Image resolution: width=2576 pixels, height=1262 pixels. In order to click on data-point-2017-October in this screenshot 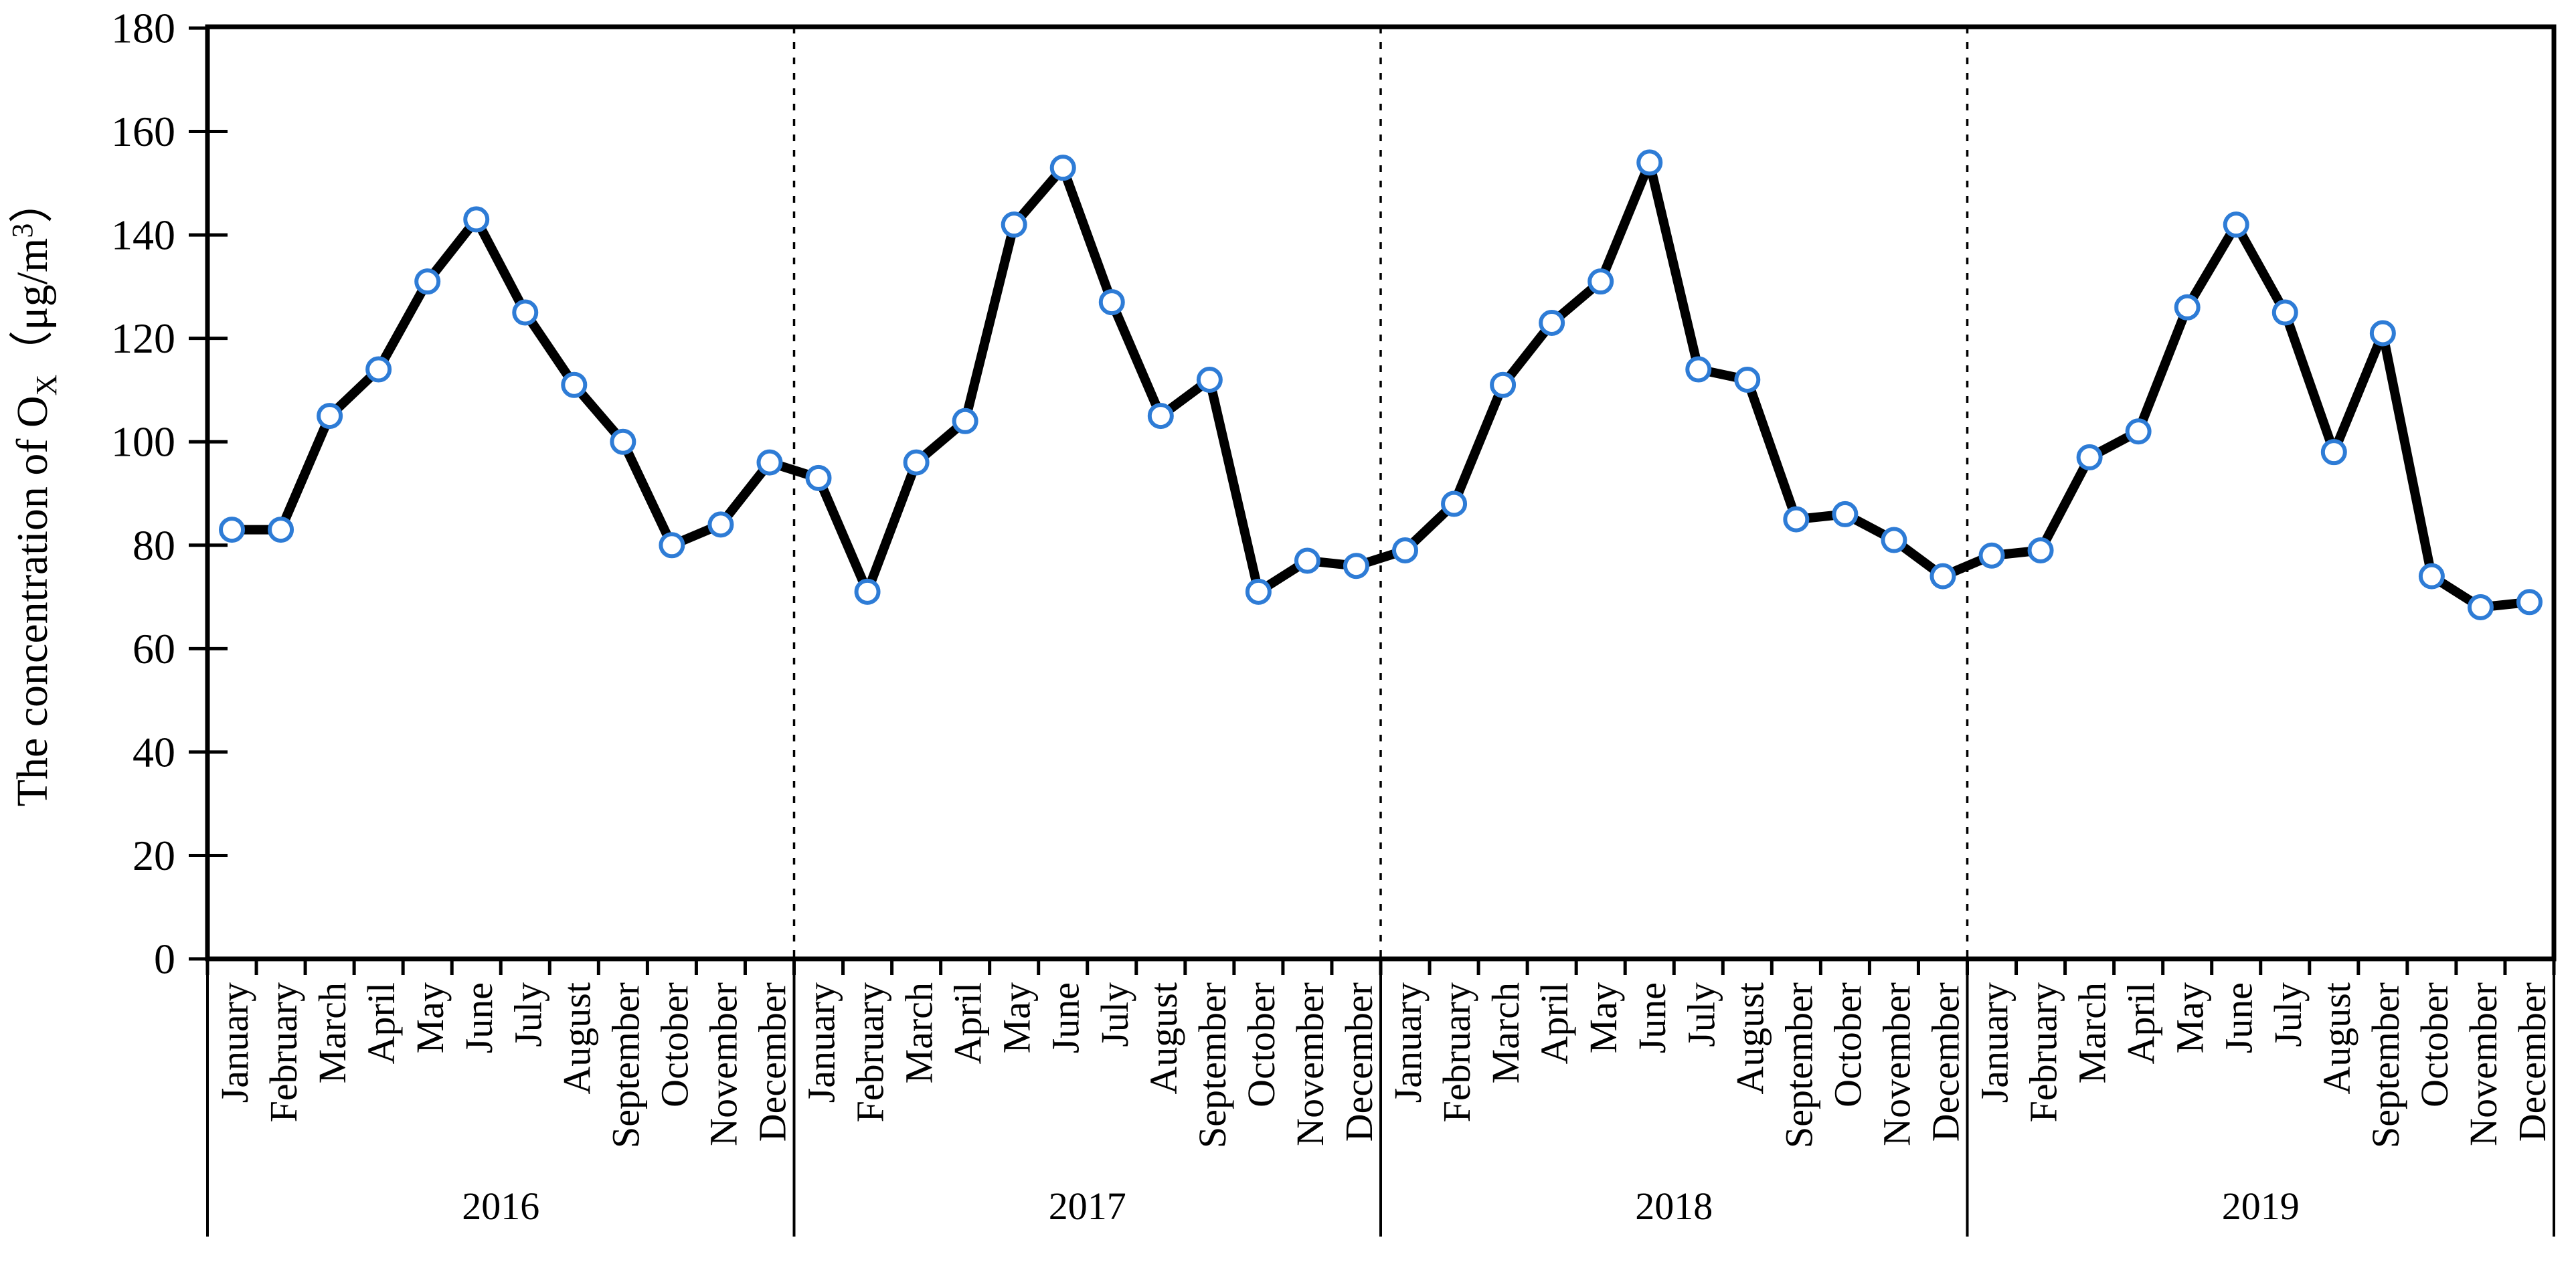, I will do `click(1258, 591)`.